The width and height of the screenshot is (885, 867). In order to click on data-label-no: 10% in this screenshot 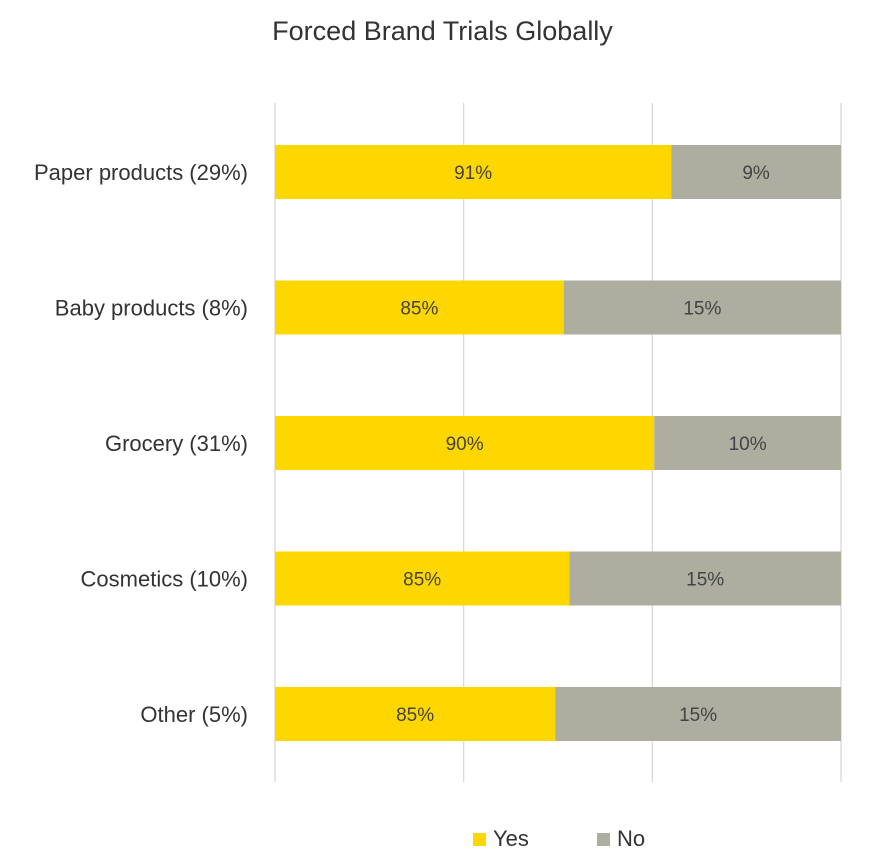, I will do `click(748, 444)`.